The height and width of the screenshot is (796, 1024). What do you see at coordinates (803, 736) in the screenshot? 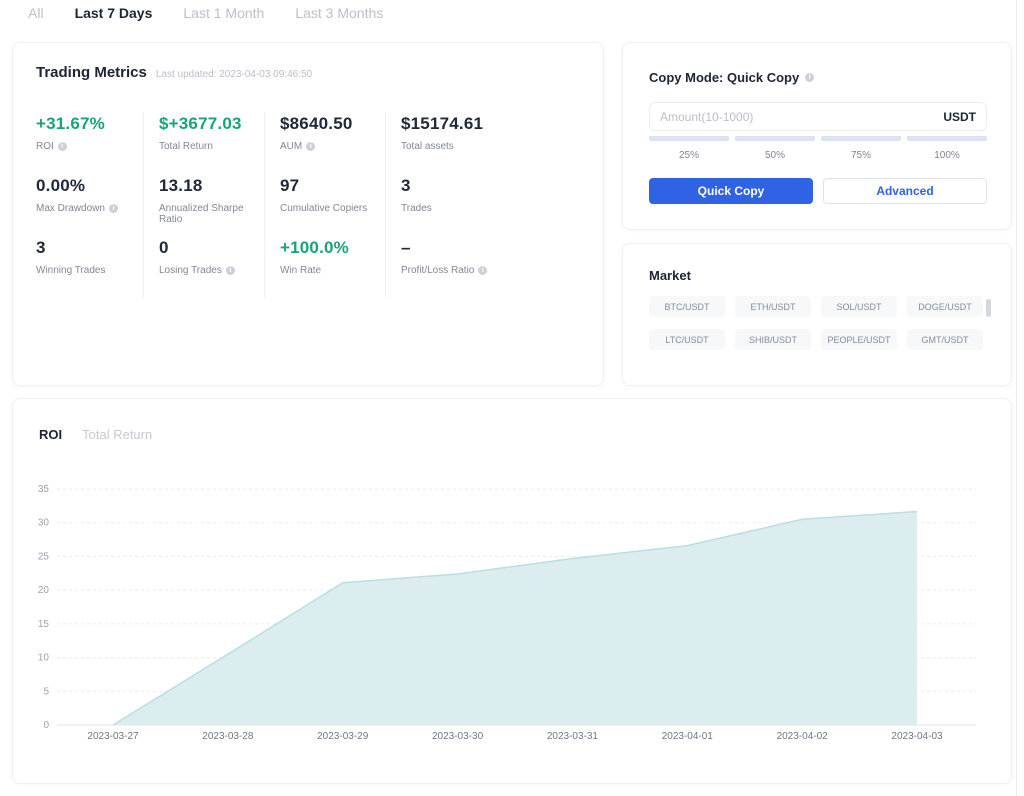
I see `svg-text: 2023-04-02` at bounding box center [803, 736].